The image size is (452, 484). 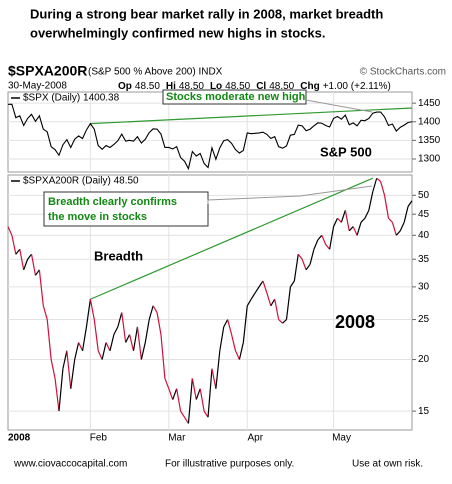 What do you see at coordinates (424, 287) in the screenshot?
I see `y-tick-label: 30` at bounding box center [424, 287].